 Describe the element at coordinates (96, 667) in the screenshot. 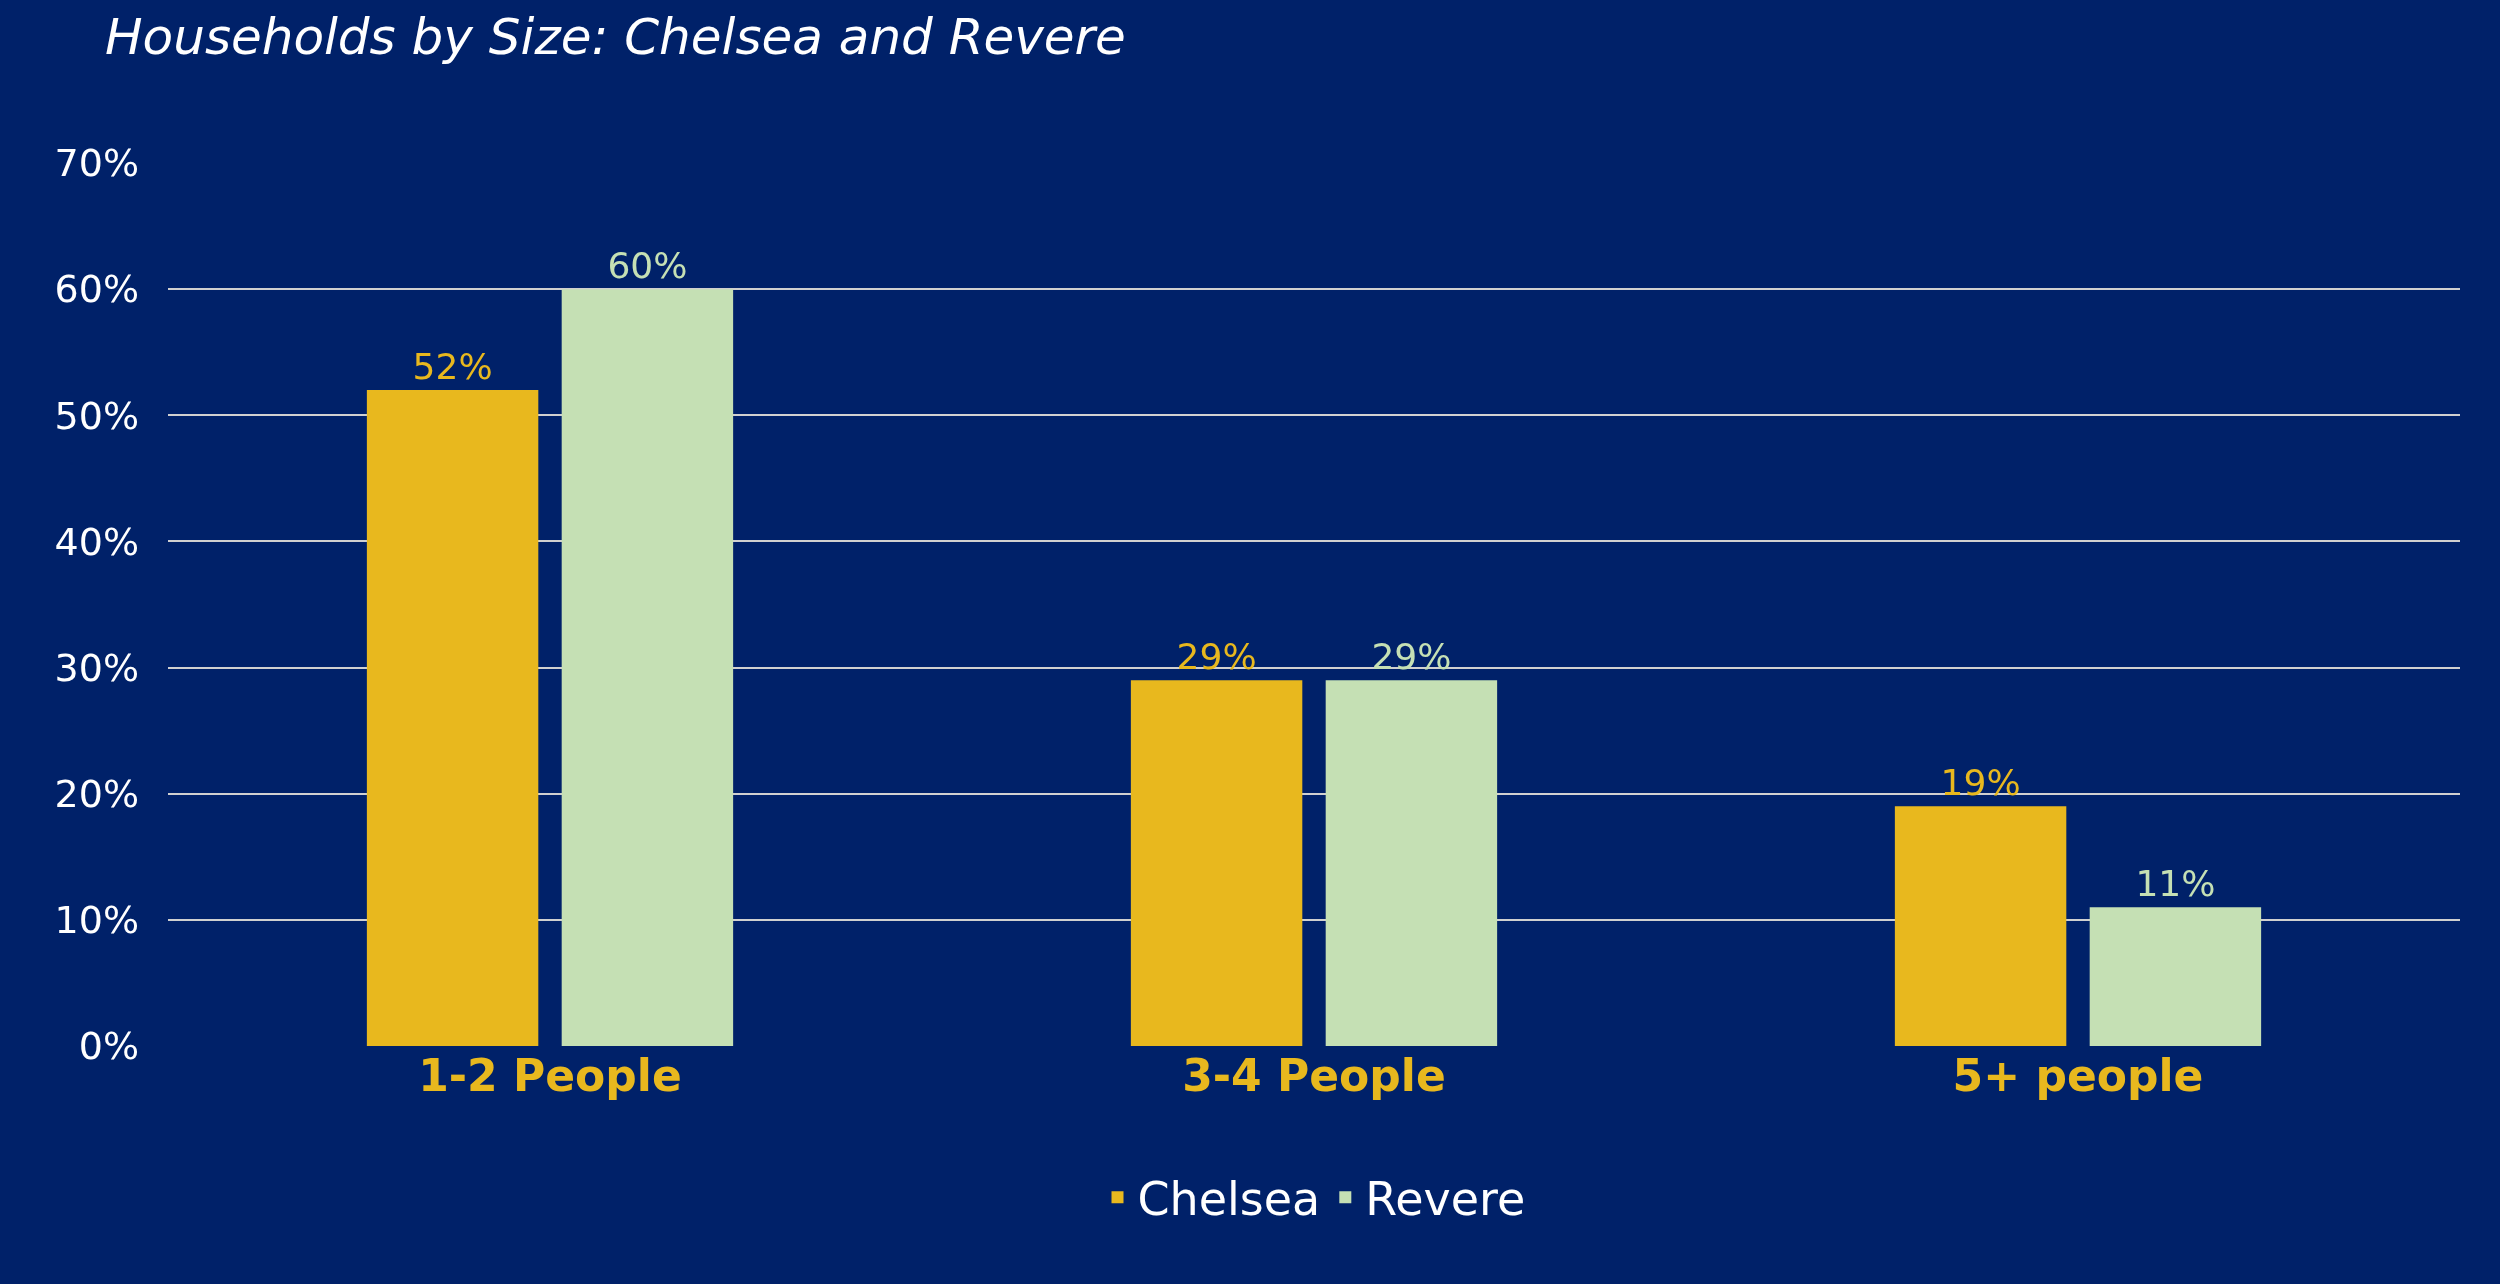

I see `y-tick-label: 30%` at that location.